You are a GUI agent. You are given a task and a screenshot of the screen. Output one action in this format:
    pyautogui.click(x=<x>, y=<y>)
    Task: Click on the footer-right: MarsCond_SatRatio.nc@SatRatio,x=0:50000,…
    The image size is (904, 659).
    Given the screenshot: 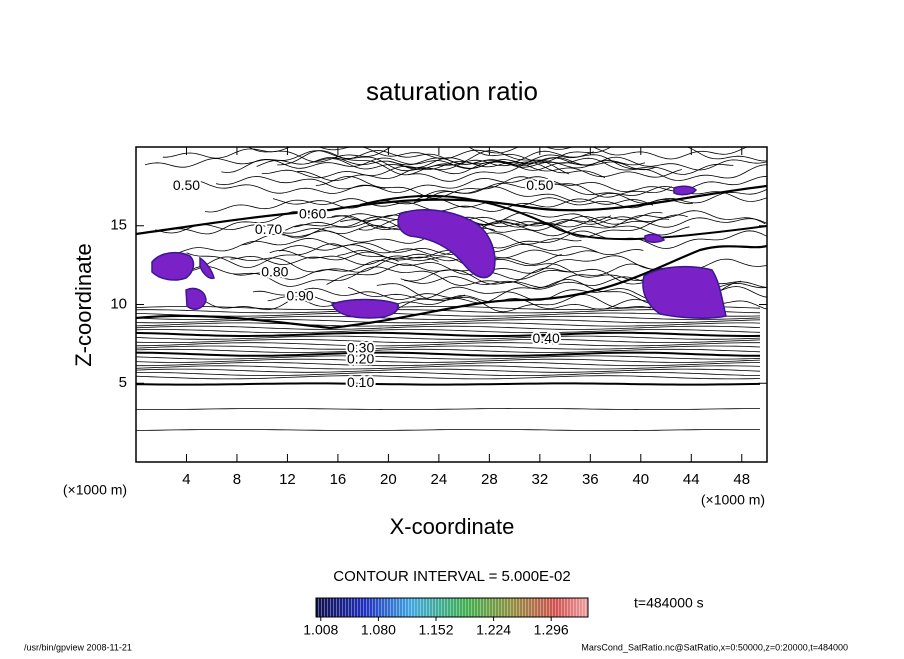 What is the action you would take?
    pyautogui.click(x=714, y=647)
    